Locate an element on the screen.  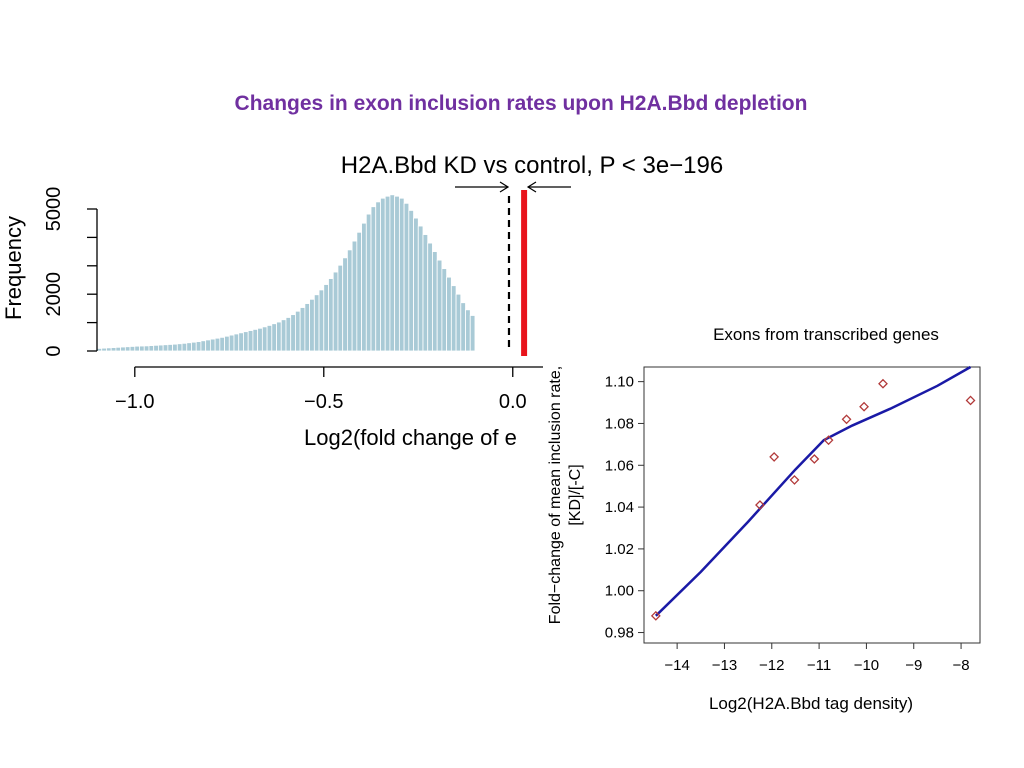
scatter-y-tick-label: 1.10 is located at coordinates (619, 382).